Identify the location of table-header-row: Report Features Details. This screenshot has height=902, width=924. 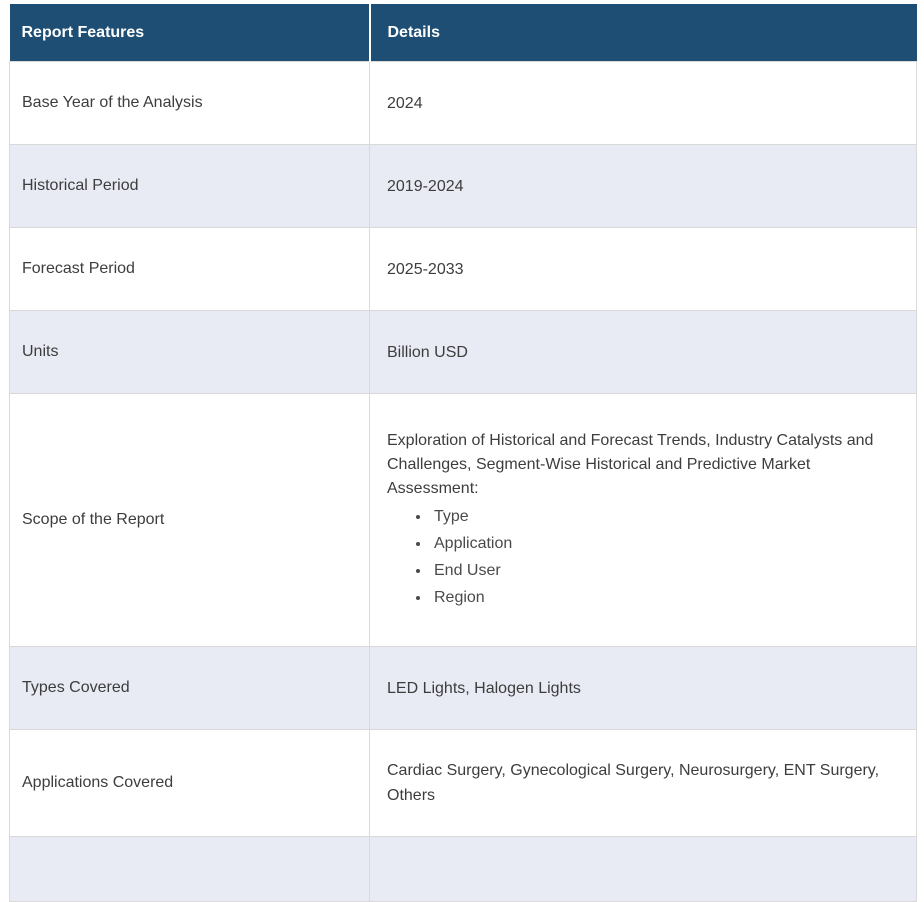
(463, 33).